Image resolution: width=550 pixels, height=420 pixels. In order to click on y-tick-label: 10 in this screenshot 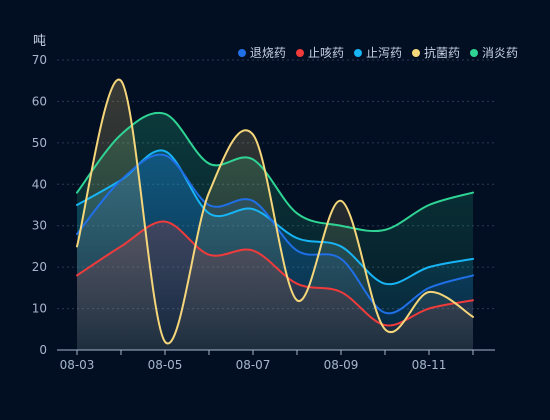, I will do `click(39, 309)`.